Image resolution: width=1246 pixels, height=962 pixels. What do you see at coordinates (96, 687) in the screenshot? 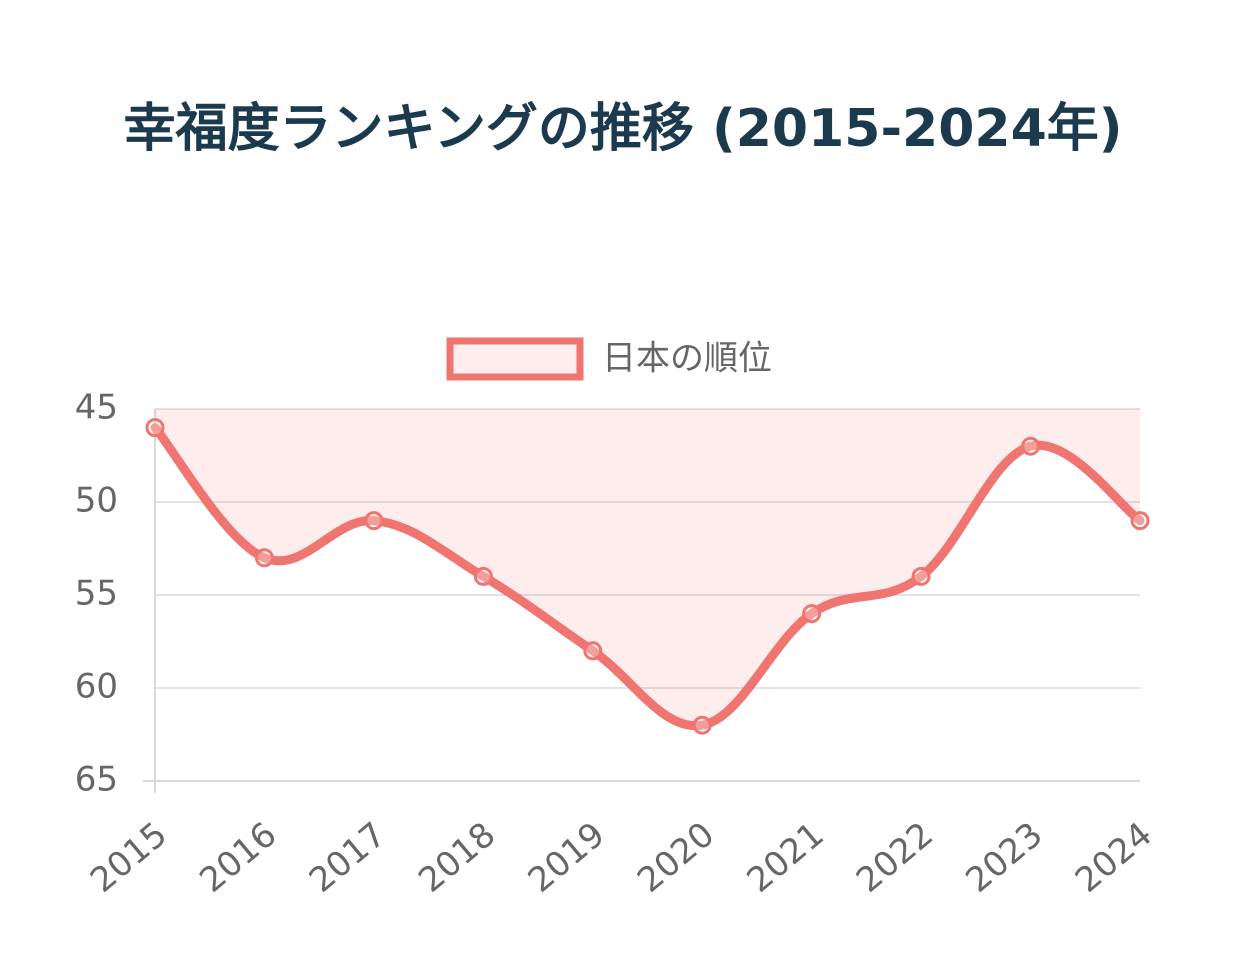
I see `y-tick-label: 60` at bounding box center [96, 687].